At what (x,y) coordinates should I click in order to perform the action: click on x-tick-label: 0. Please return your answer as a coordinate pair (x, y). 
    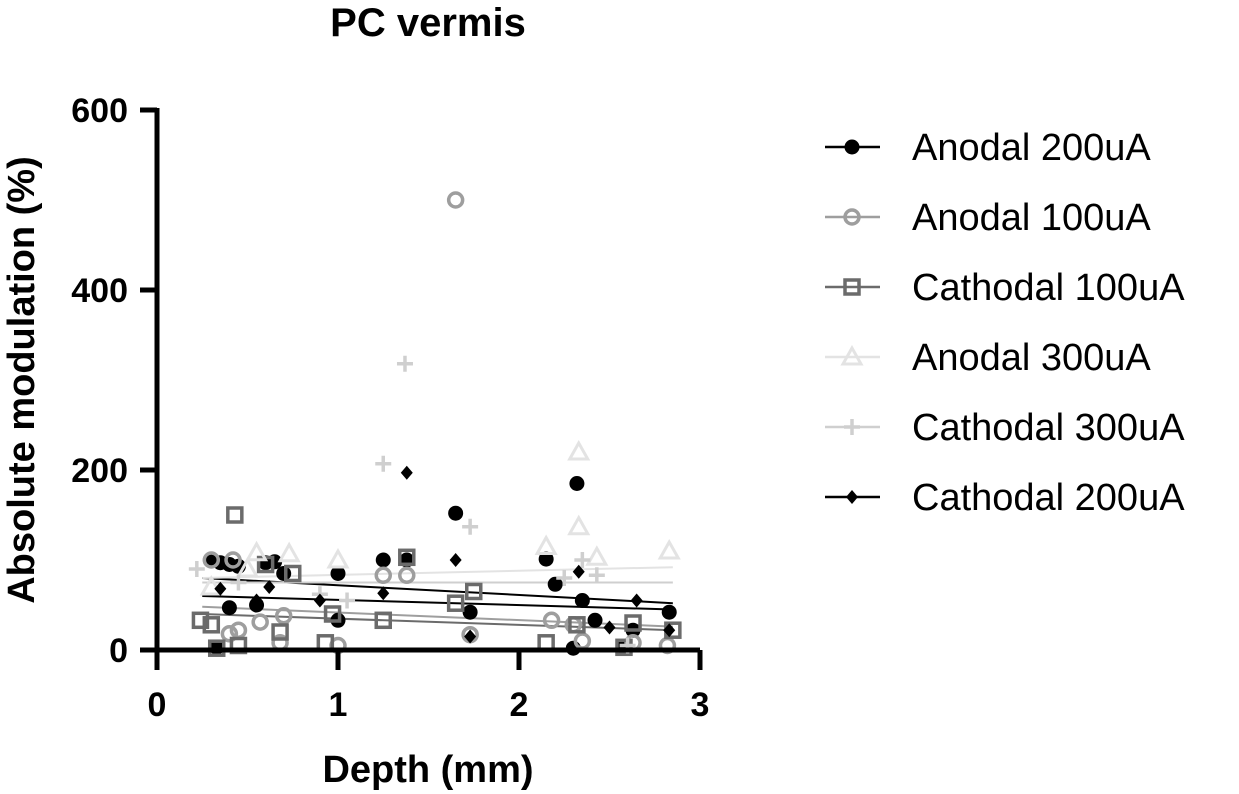
    Looking at the image, I should click on (157, 705).